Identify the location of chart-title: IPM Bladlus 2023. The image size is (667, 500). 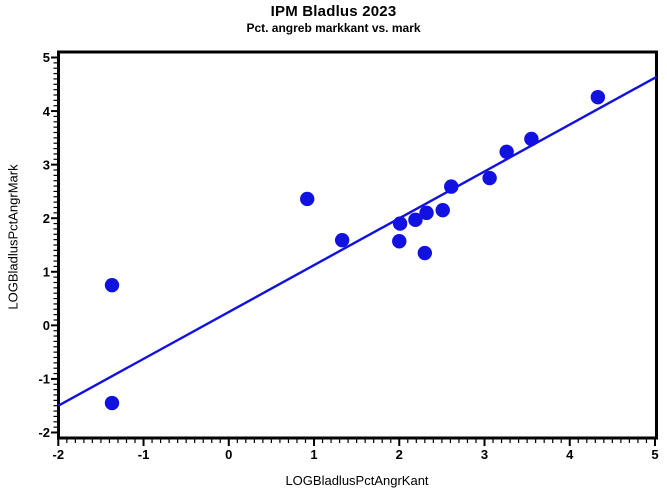
(333, 11).